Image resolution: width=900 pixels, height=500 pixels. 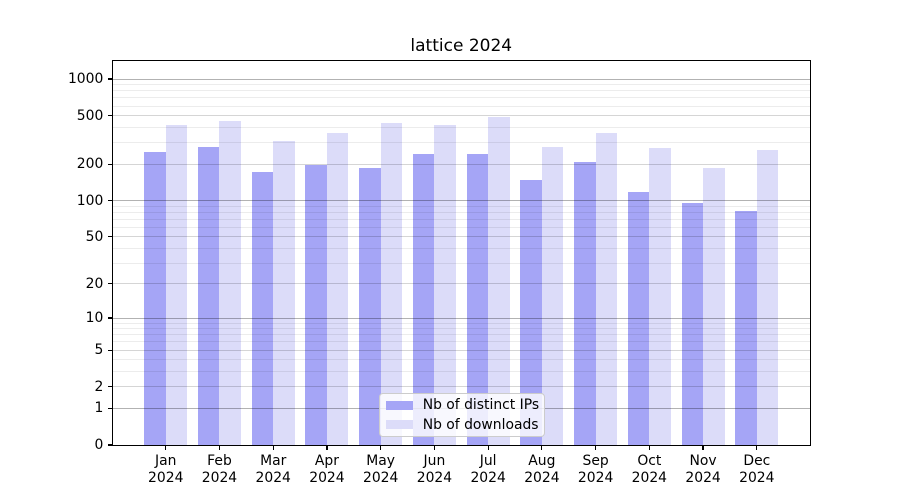 I want to click on x-tick-label-sep: Sep 2024, so click(x=595, y=469).